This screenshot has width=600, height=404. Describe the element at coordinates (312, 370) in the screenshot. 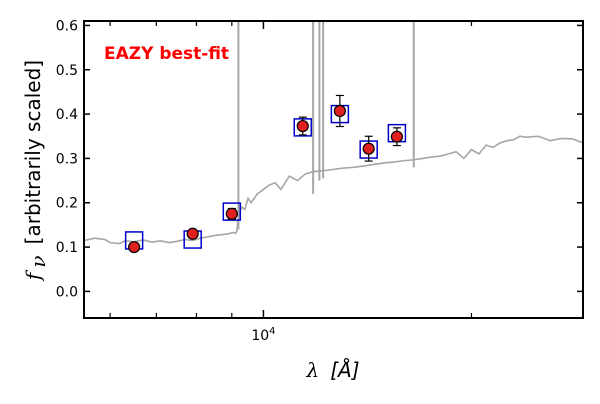

I see `x-axis-label-symbol: λ` at that location.